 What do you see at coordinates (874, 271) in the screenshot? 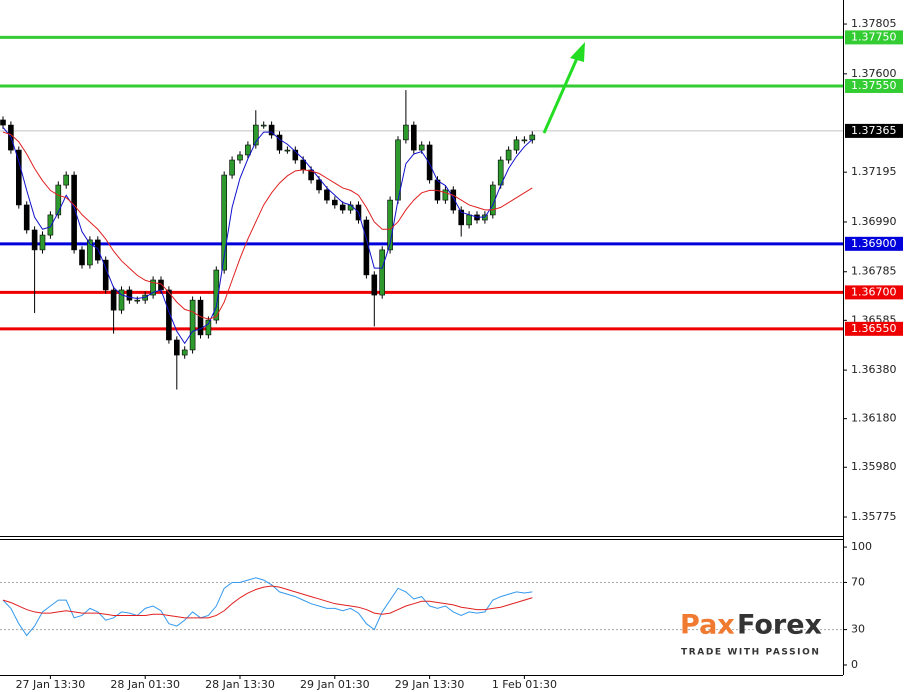
I see `y-tick-label: 1.36785` at bounding box center [874, 271].